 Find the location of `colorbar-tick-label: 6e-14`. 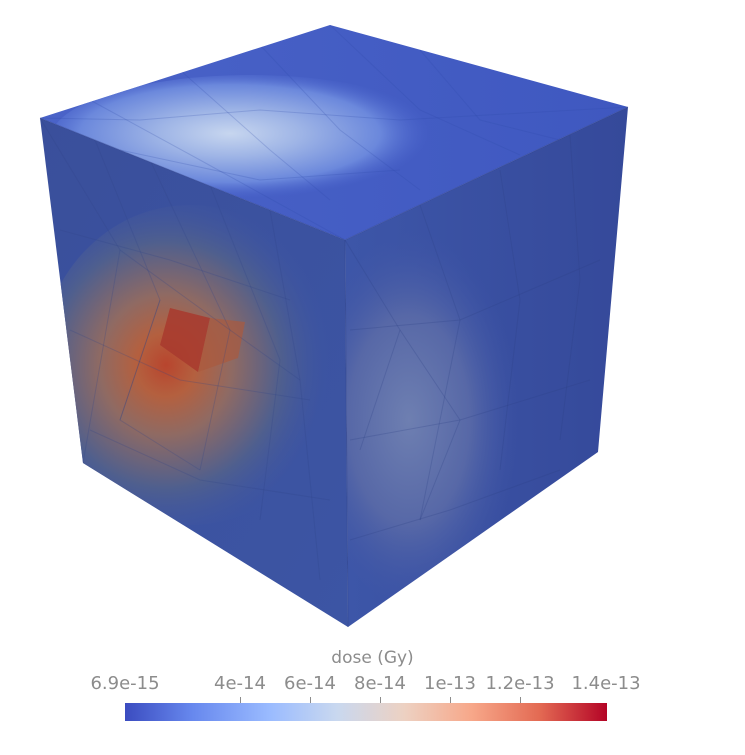

colorbar-tick-label: 6e-14 is located at coordinates (310, 683).